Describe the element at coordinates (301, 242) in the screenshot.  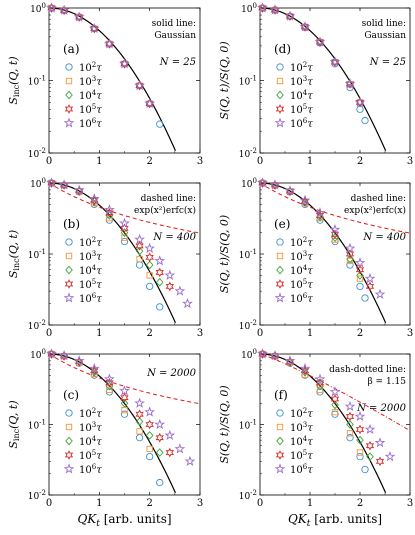
I see `legend-label: 102τ` at that location.